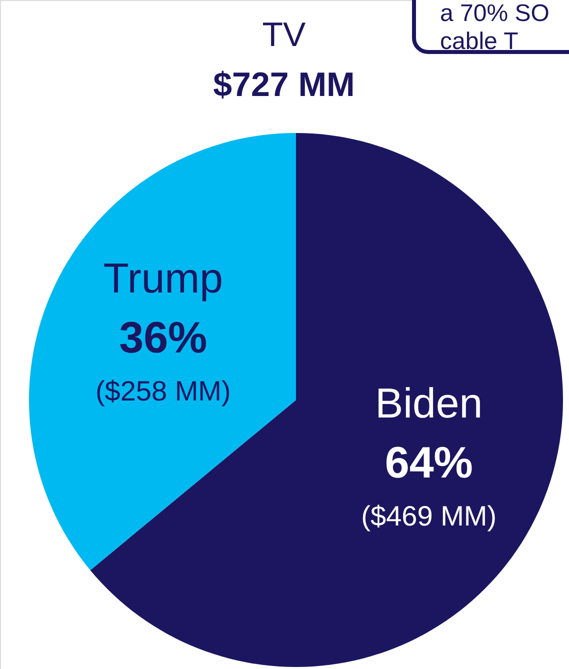 This screenshot has height=669, width=569. What do you see at coordinates (429, 403) in the screenshot?
I see `slice-label: Biden` at bounding box center [429, 403].